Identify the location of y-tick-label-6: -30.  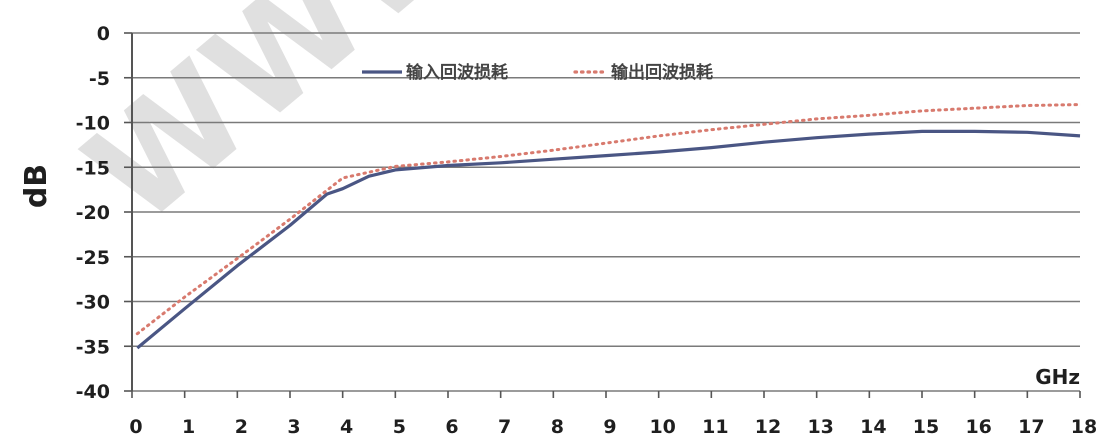
(93, 303).